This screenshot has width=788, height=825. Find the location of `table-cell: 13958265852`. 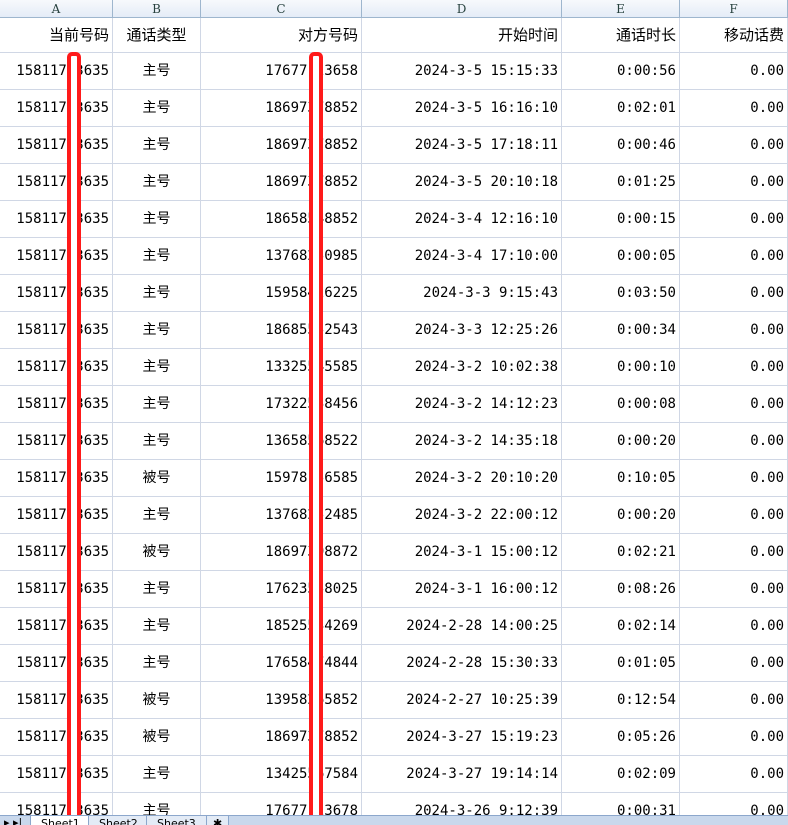

table-cell: 13958265852 is located at coordinates (281, 700).